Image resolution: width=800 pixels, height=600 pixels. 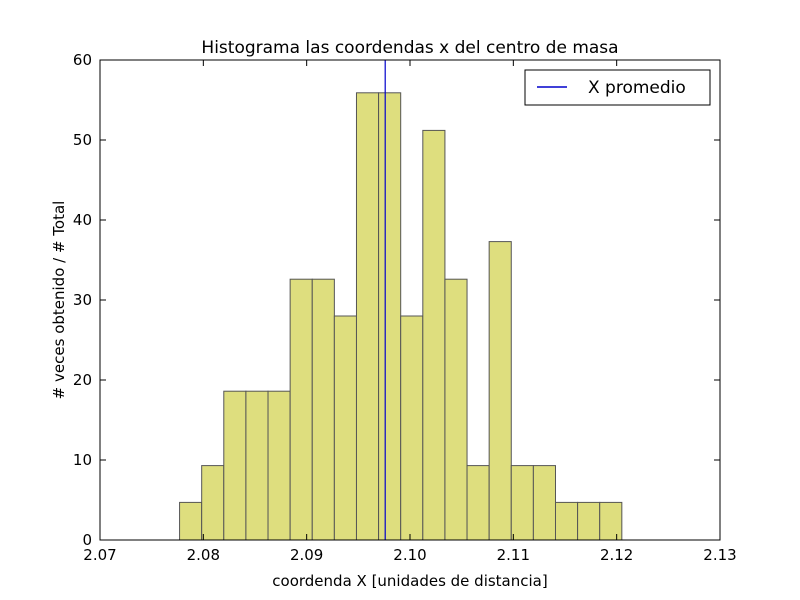 What do you see at coordinates (616, 555) in the screenshot?
I see `x-tick-label: 2.12` at bounding box center [616, 555].